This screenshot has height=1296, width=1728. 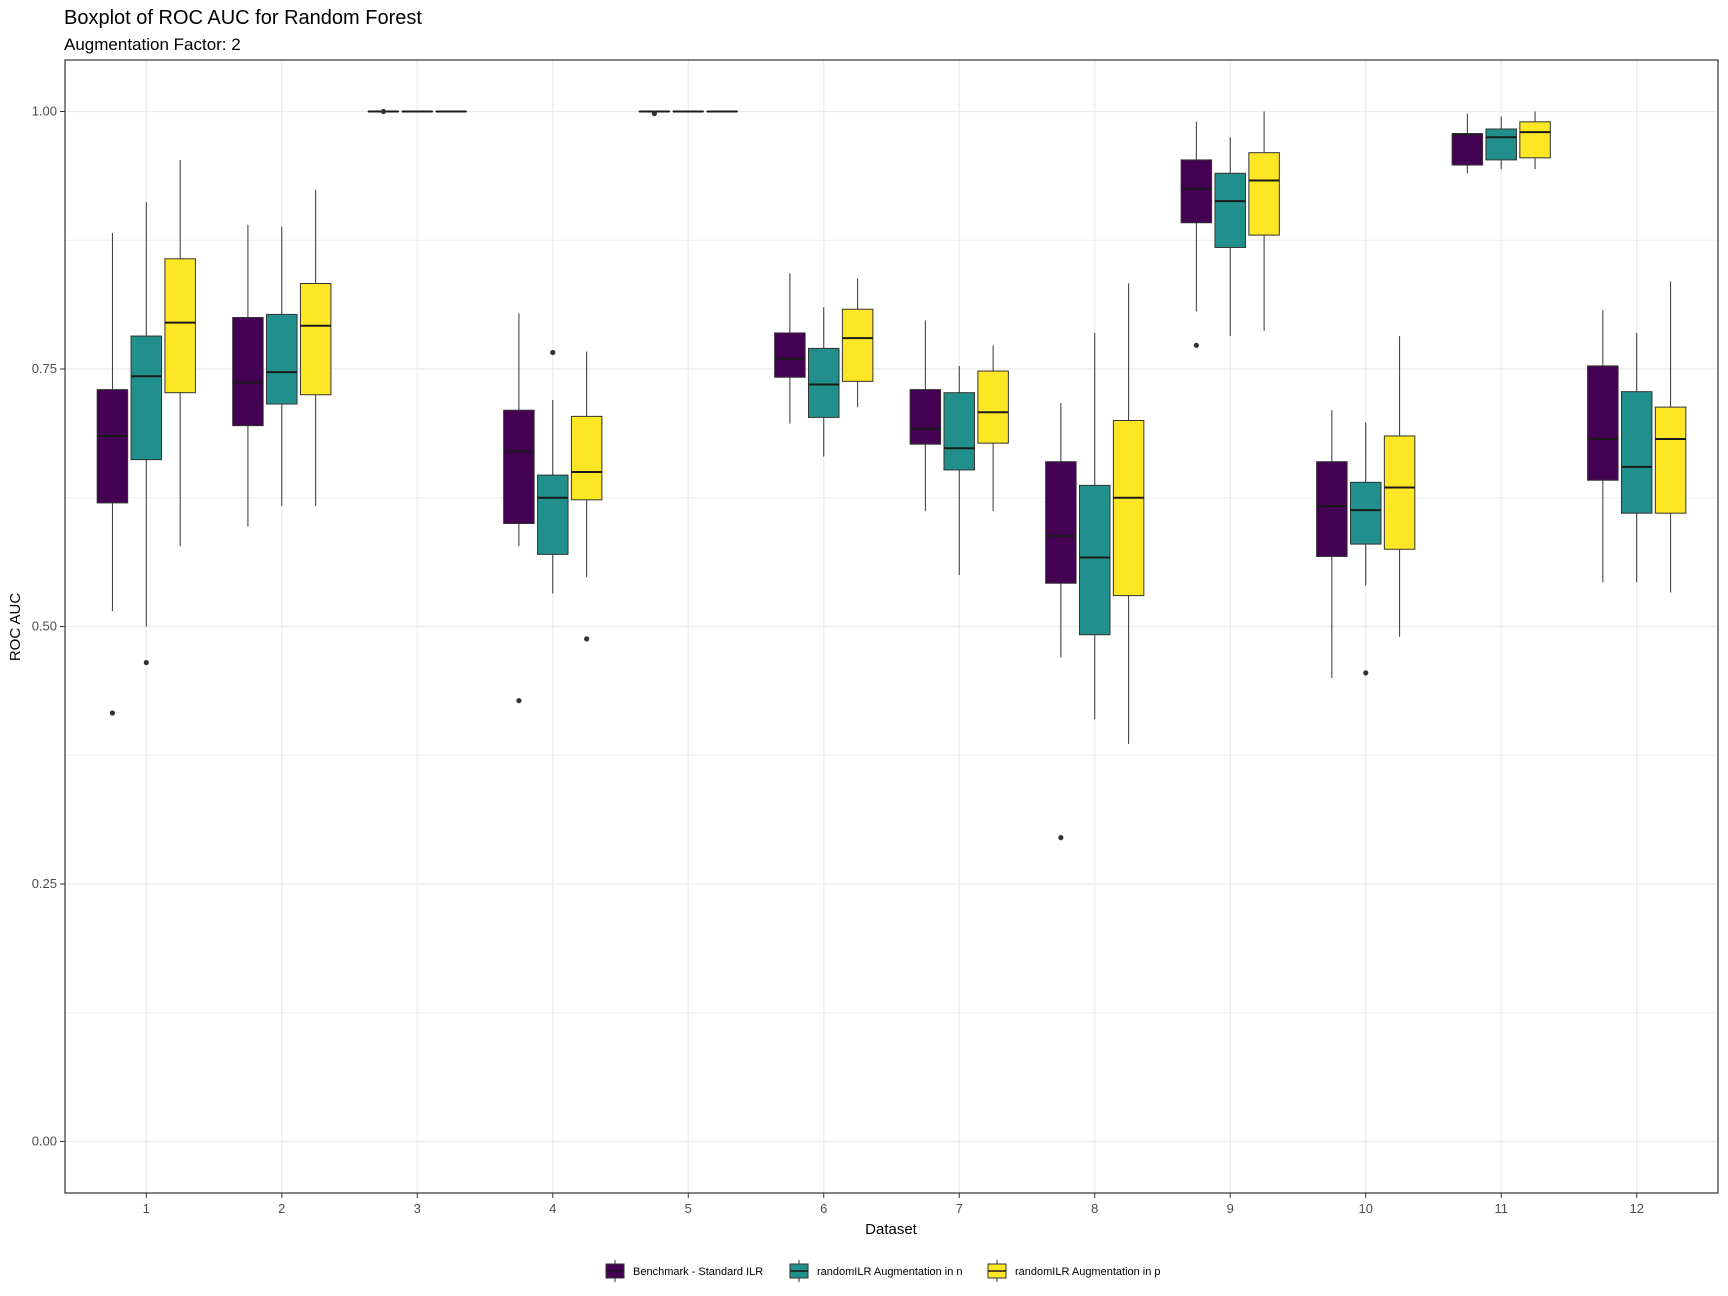 I want to click on chart-subtitle: Augmentation Factor: 2, so click(x=152, y=44).